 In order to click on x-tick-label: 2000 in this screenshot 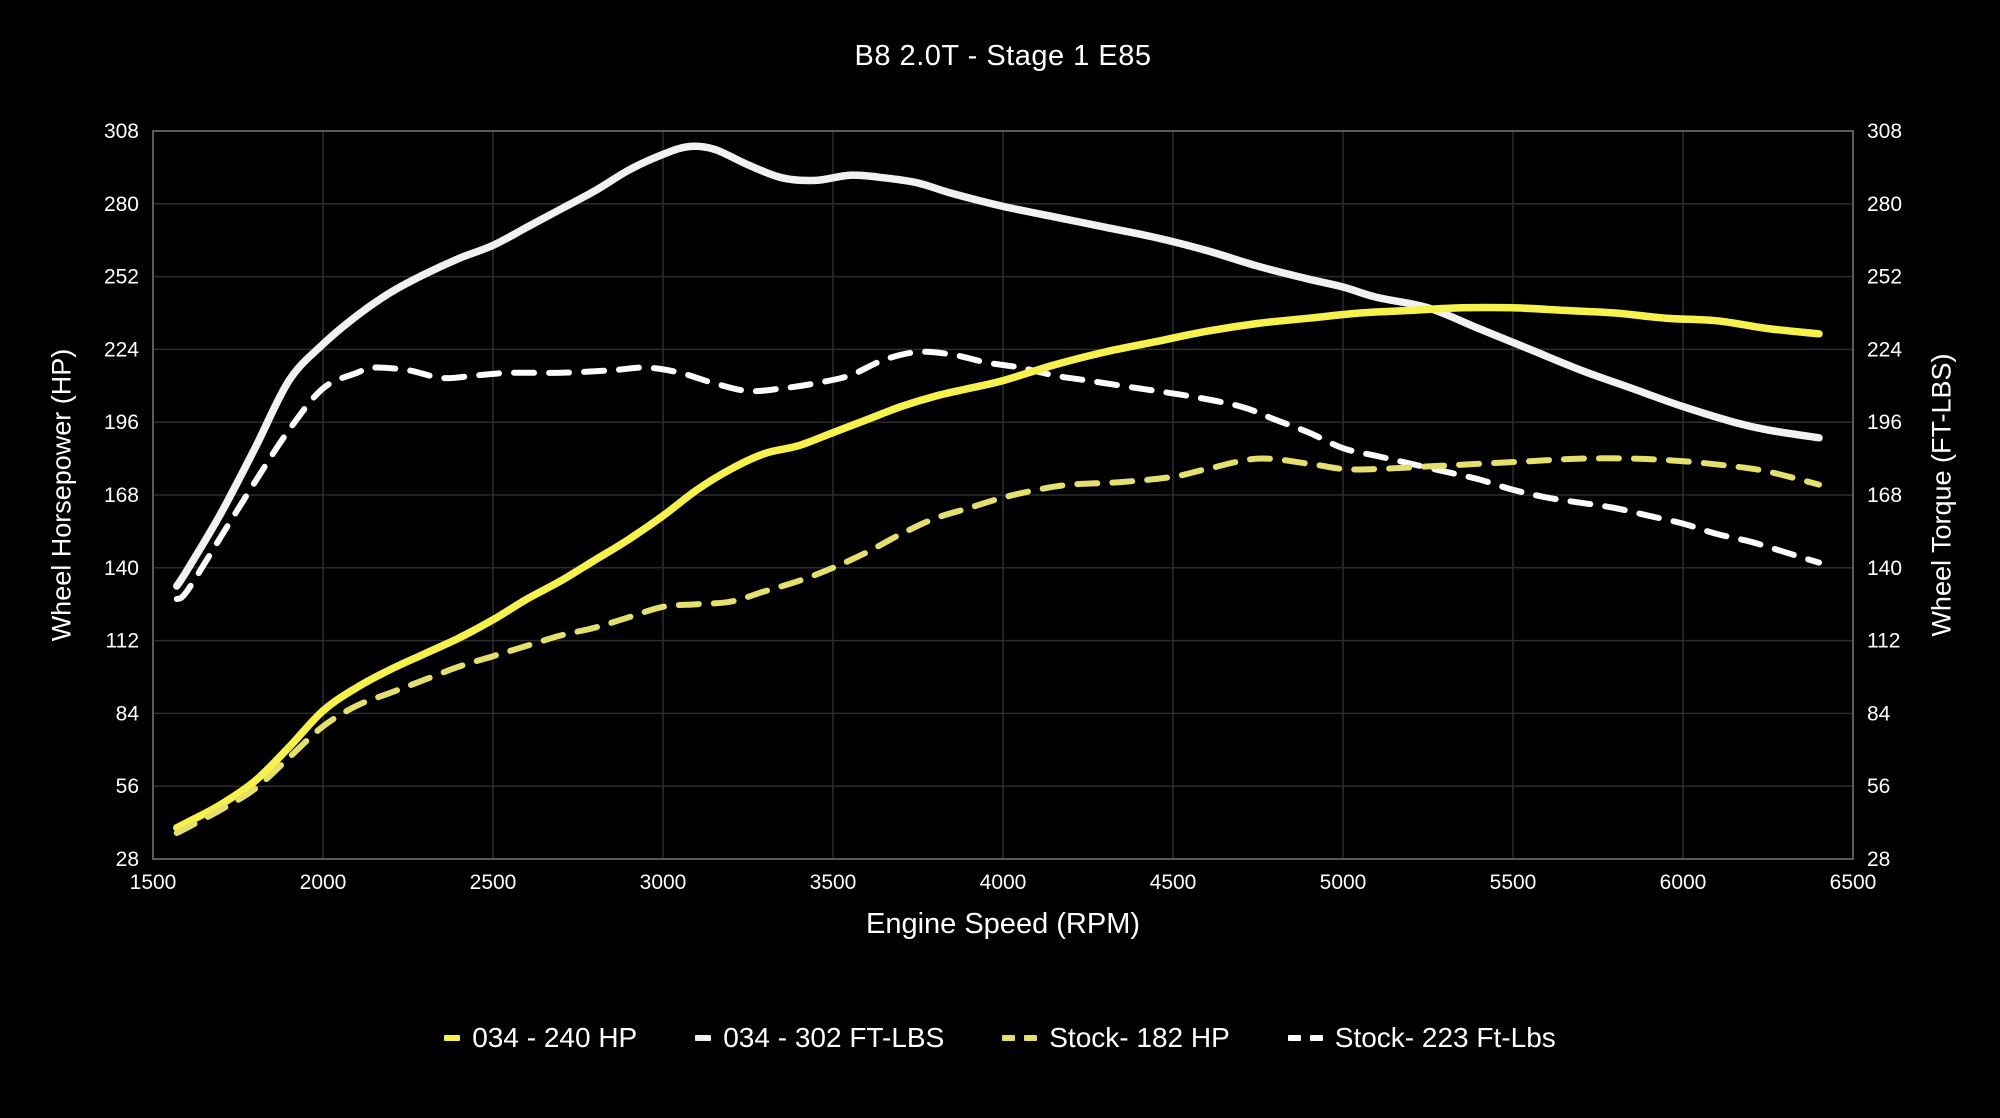, I will do `click(323, 882)`.